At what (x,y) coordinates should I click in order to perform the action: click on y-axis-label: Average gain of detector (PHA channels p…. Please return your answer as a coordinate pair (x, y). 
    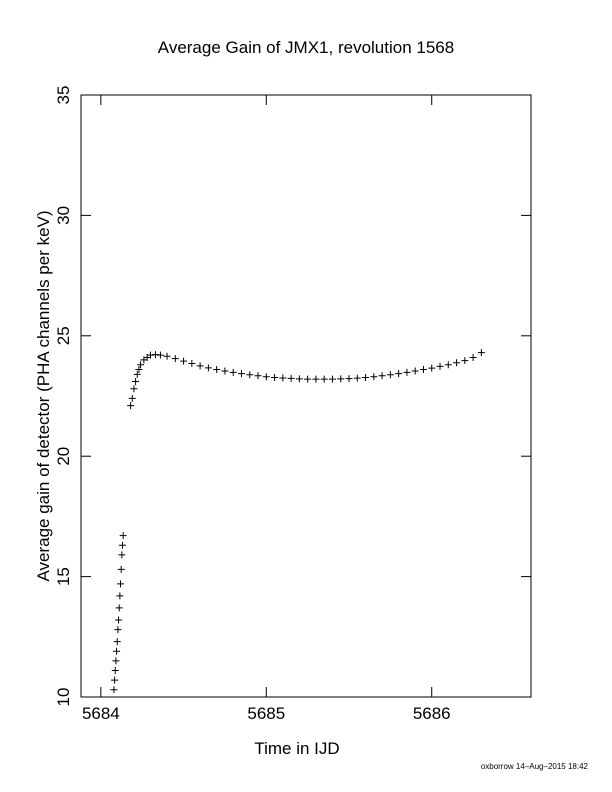
    Looking at the image, I should click on (43, 395).